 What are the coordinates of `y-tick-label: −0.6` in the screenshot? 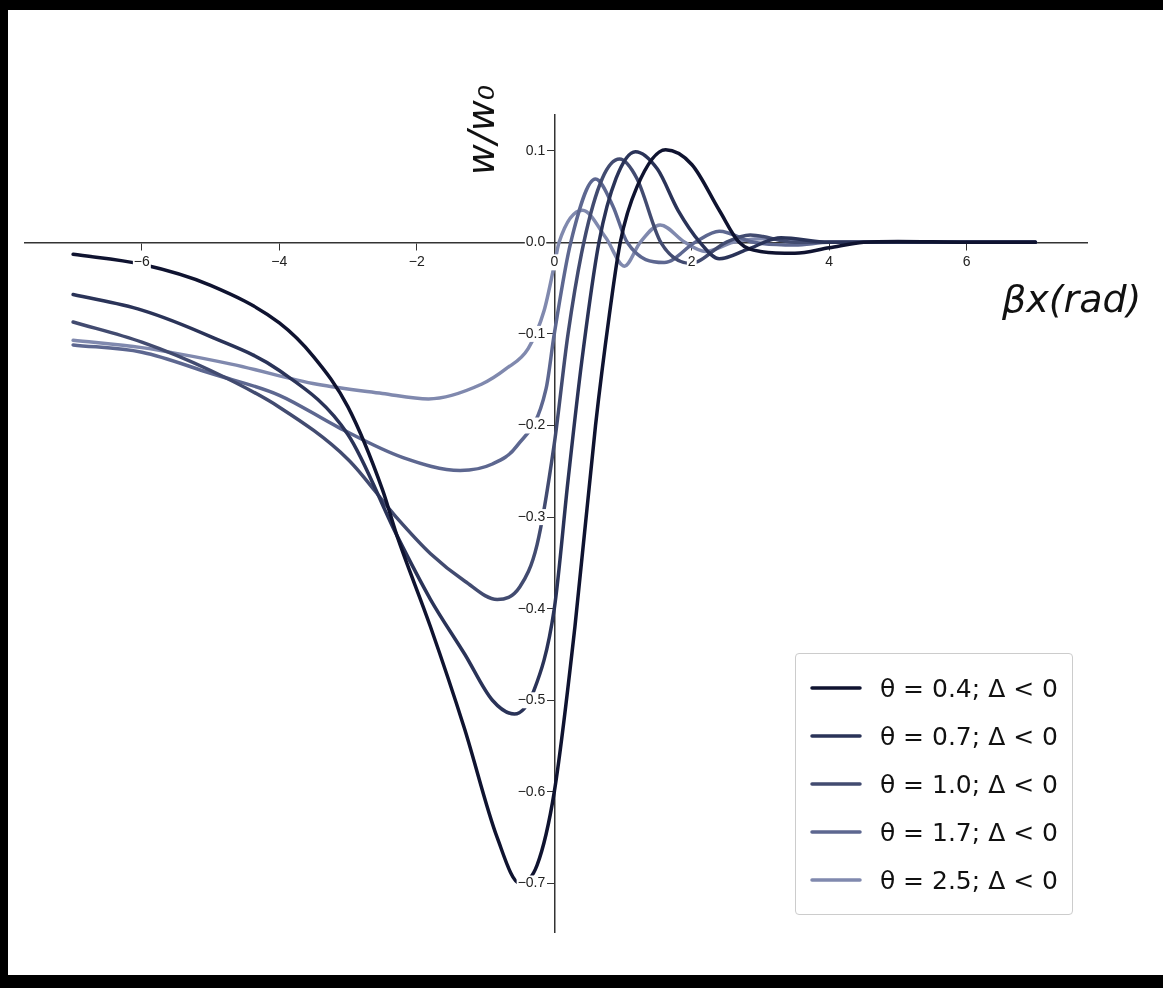 It's located at (531, 790).